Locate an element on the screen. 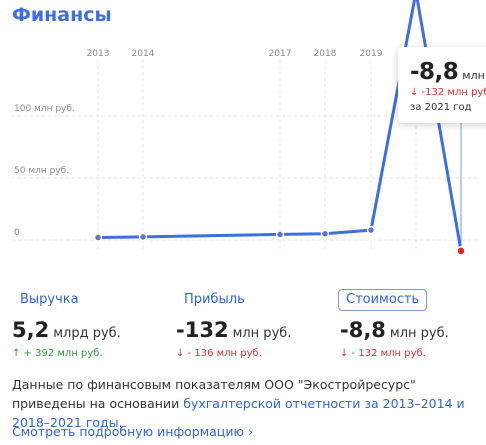  y-tick-label-100: 100 млн руб. is located at coordinates (44, 109).